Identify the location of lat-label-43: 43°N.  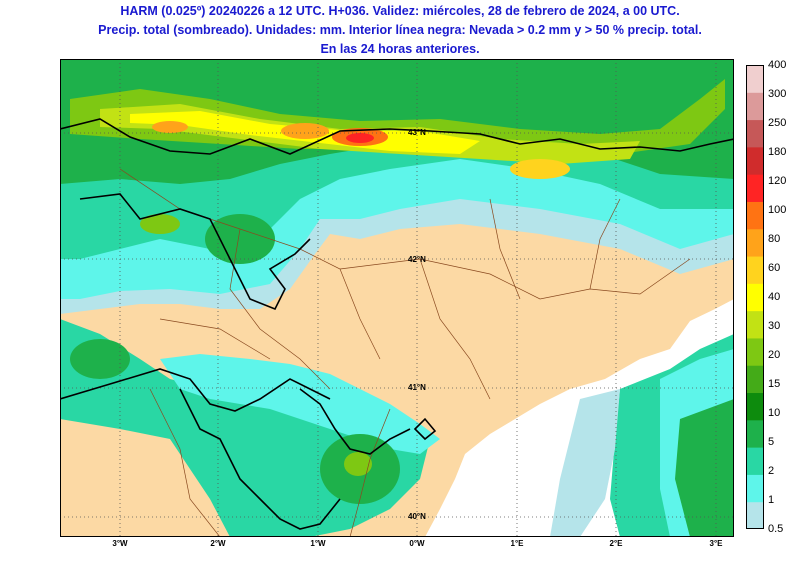
(417, 132).